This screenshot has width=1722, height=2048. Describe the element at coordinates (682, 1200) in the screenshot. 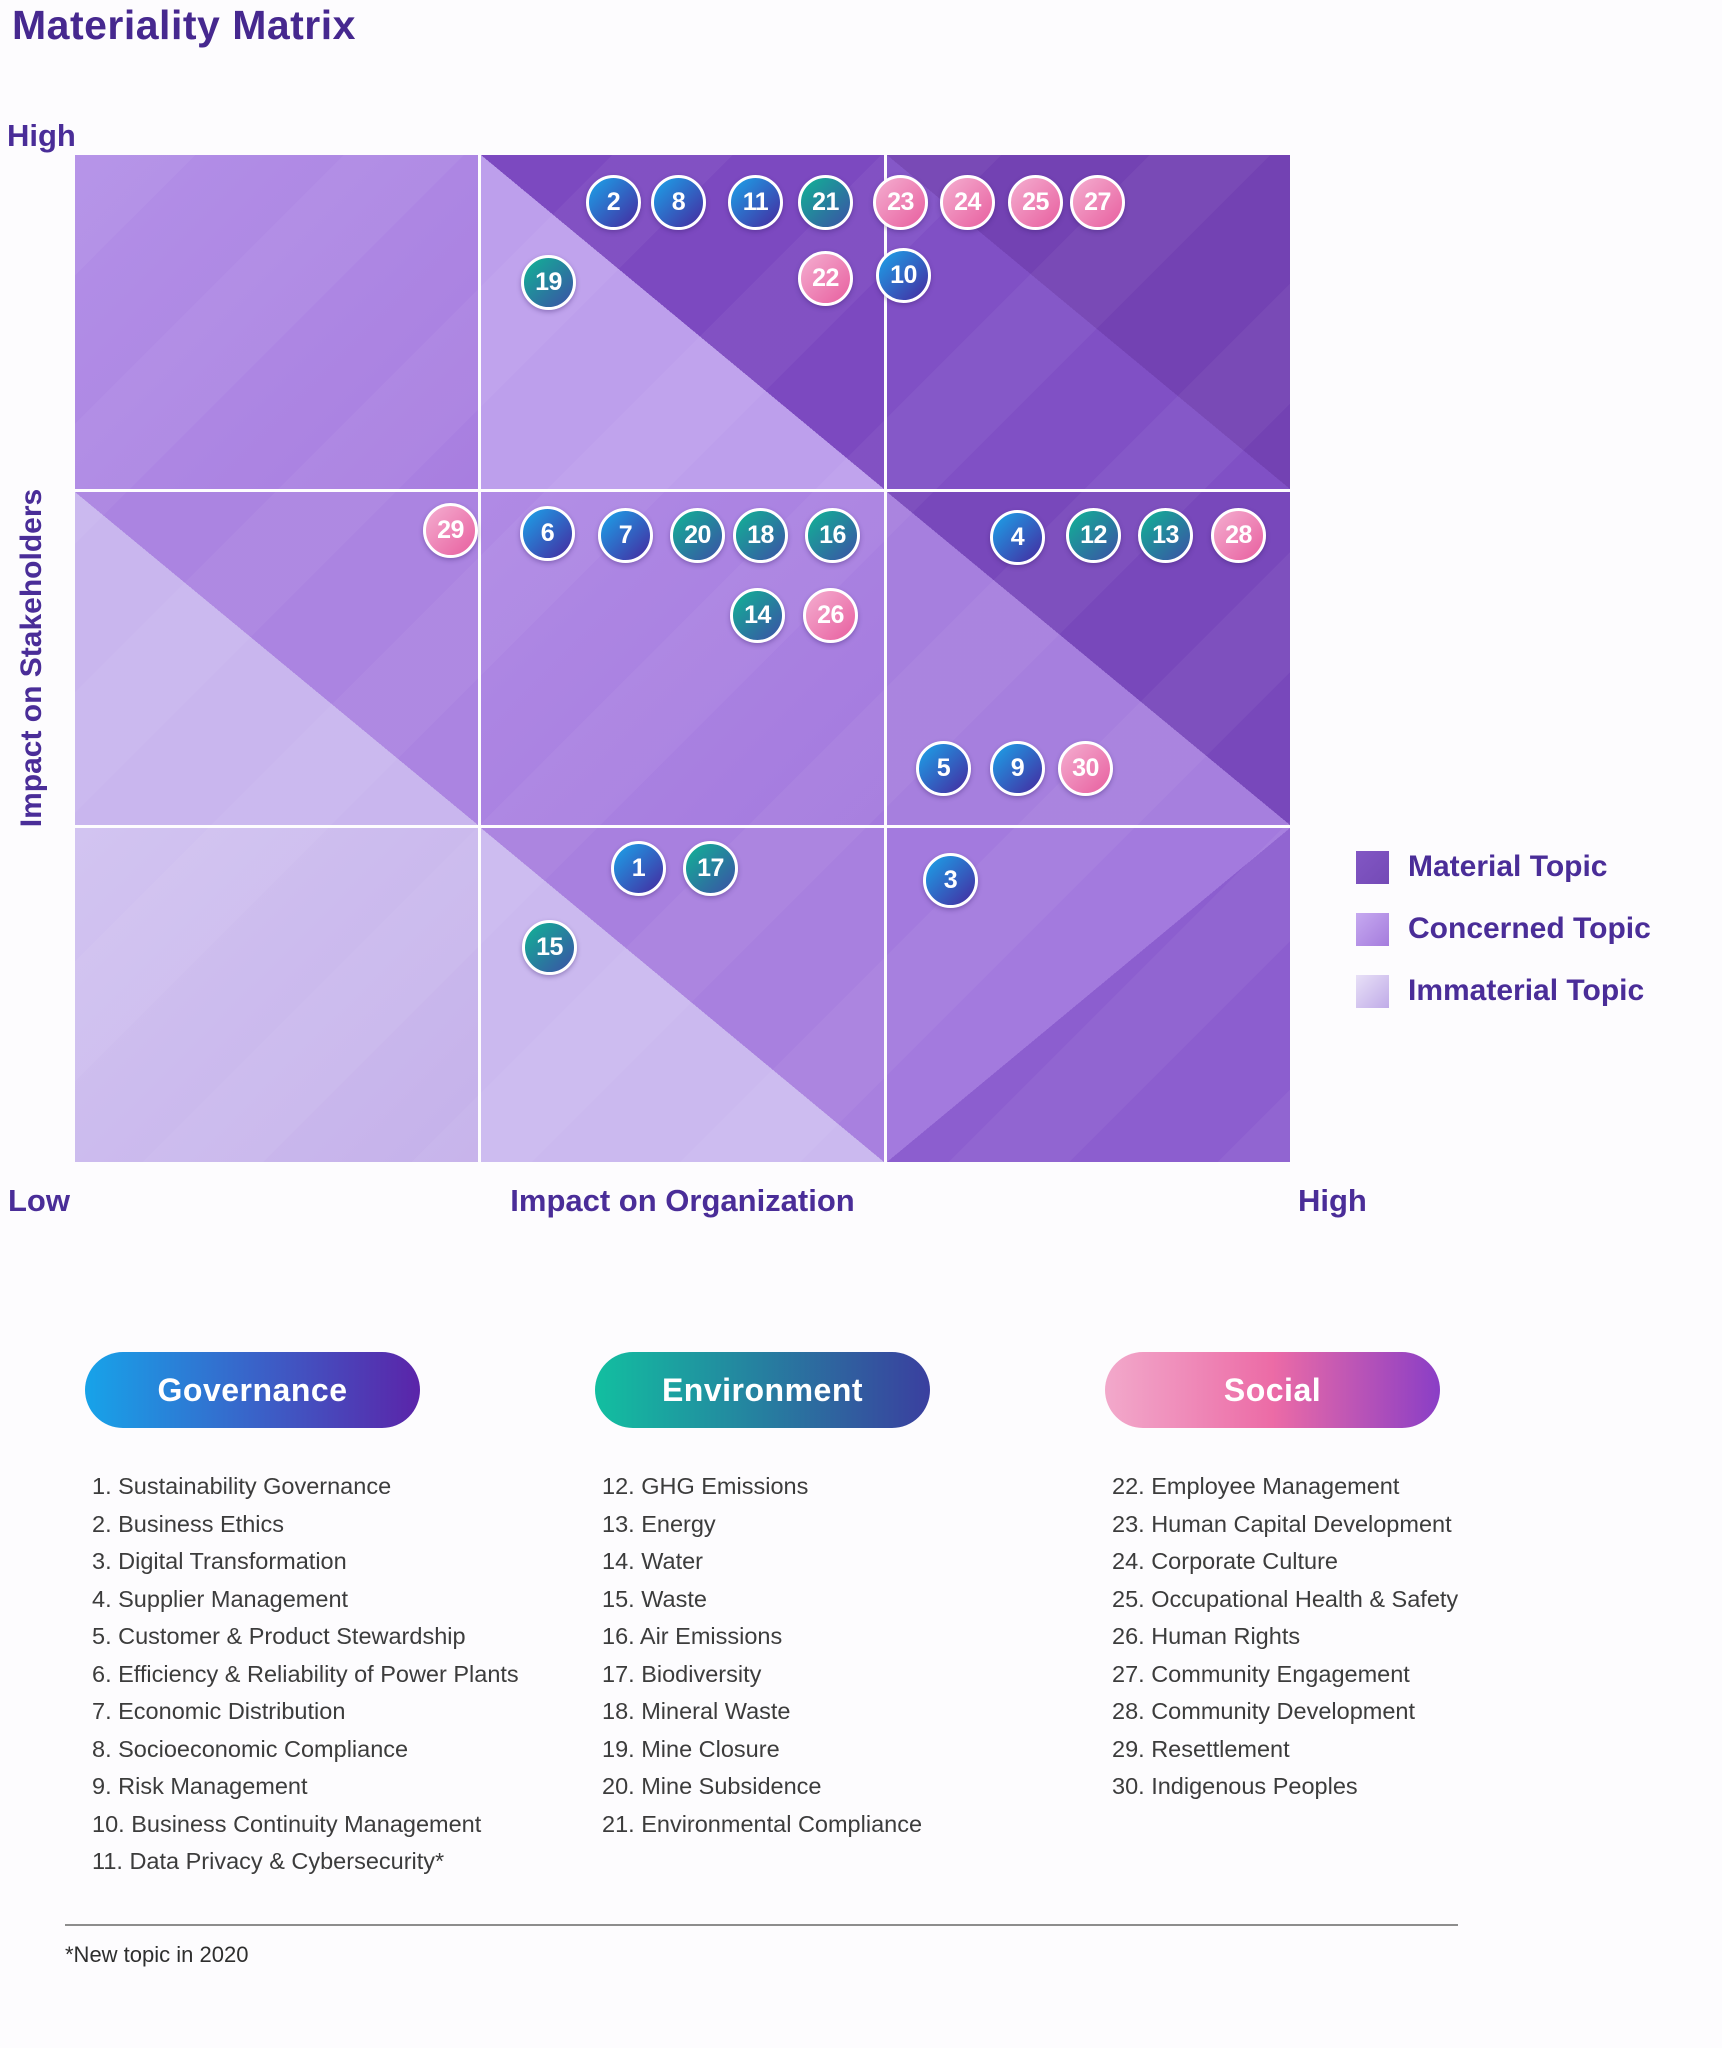

I see `x-axis-title: Impact on Organization` at that location.